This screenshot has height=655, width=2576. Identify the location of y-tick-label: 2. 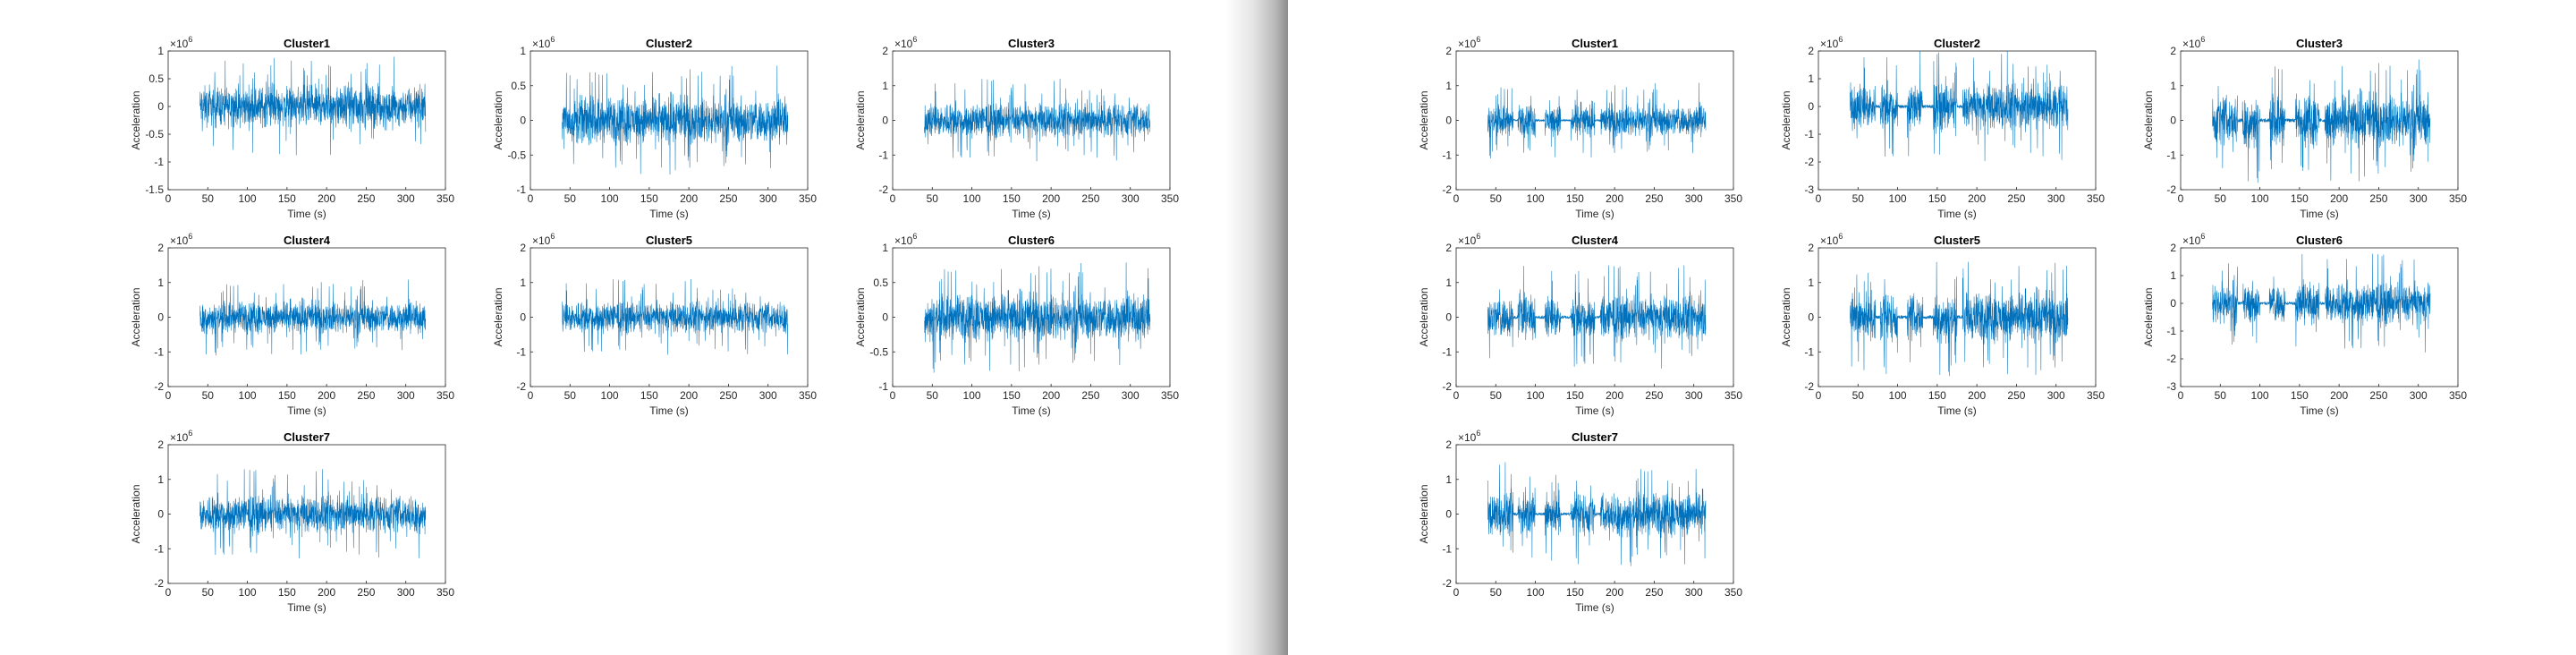
(2173, 248).